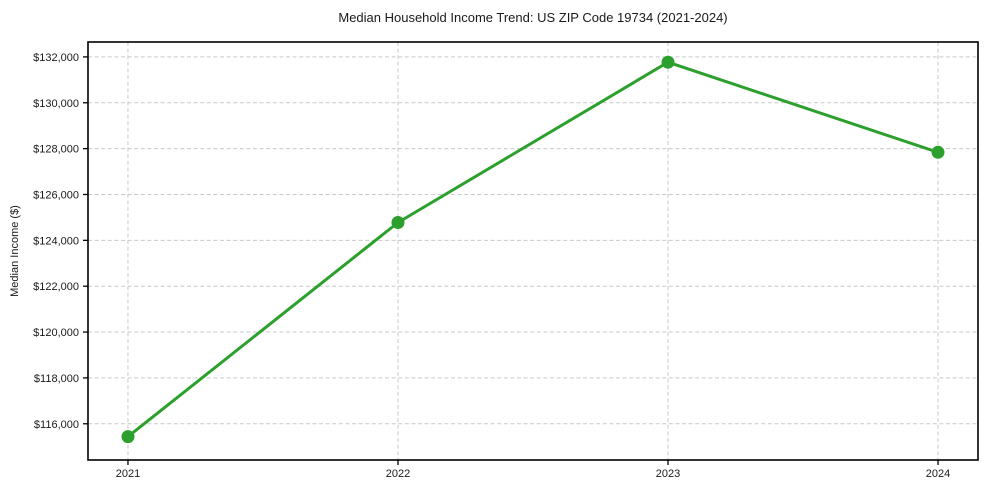 This screenshot has height=490, width=989. What do you see at coordinates (56, 104) in the screenshot?
I see `y-tick-label: $130,000` at bounding box center [56, 104].